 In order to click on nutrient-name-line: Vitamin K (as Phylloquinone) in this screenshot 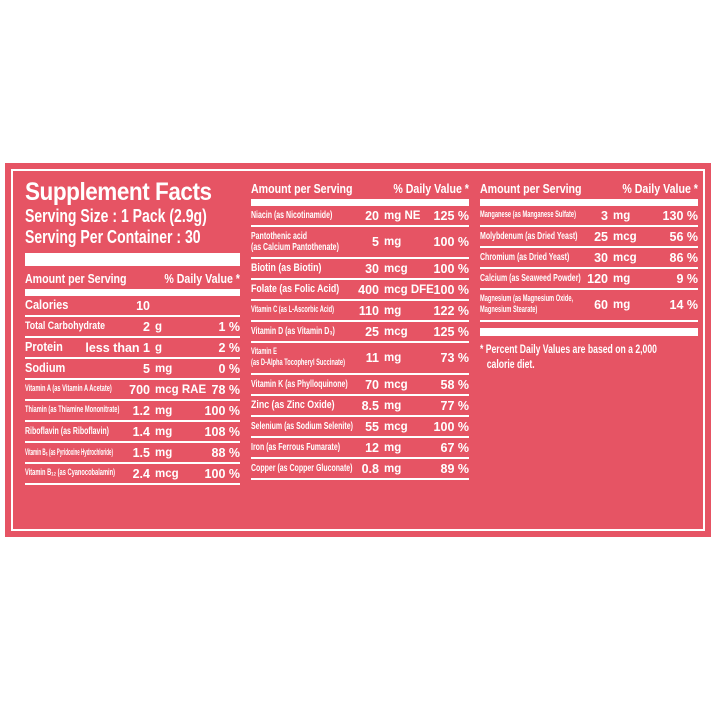, I will do `click(299, 384)`.